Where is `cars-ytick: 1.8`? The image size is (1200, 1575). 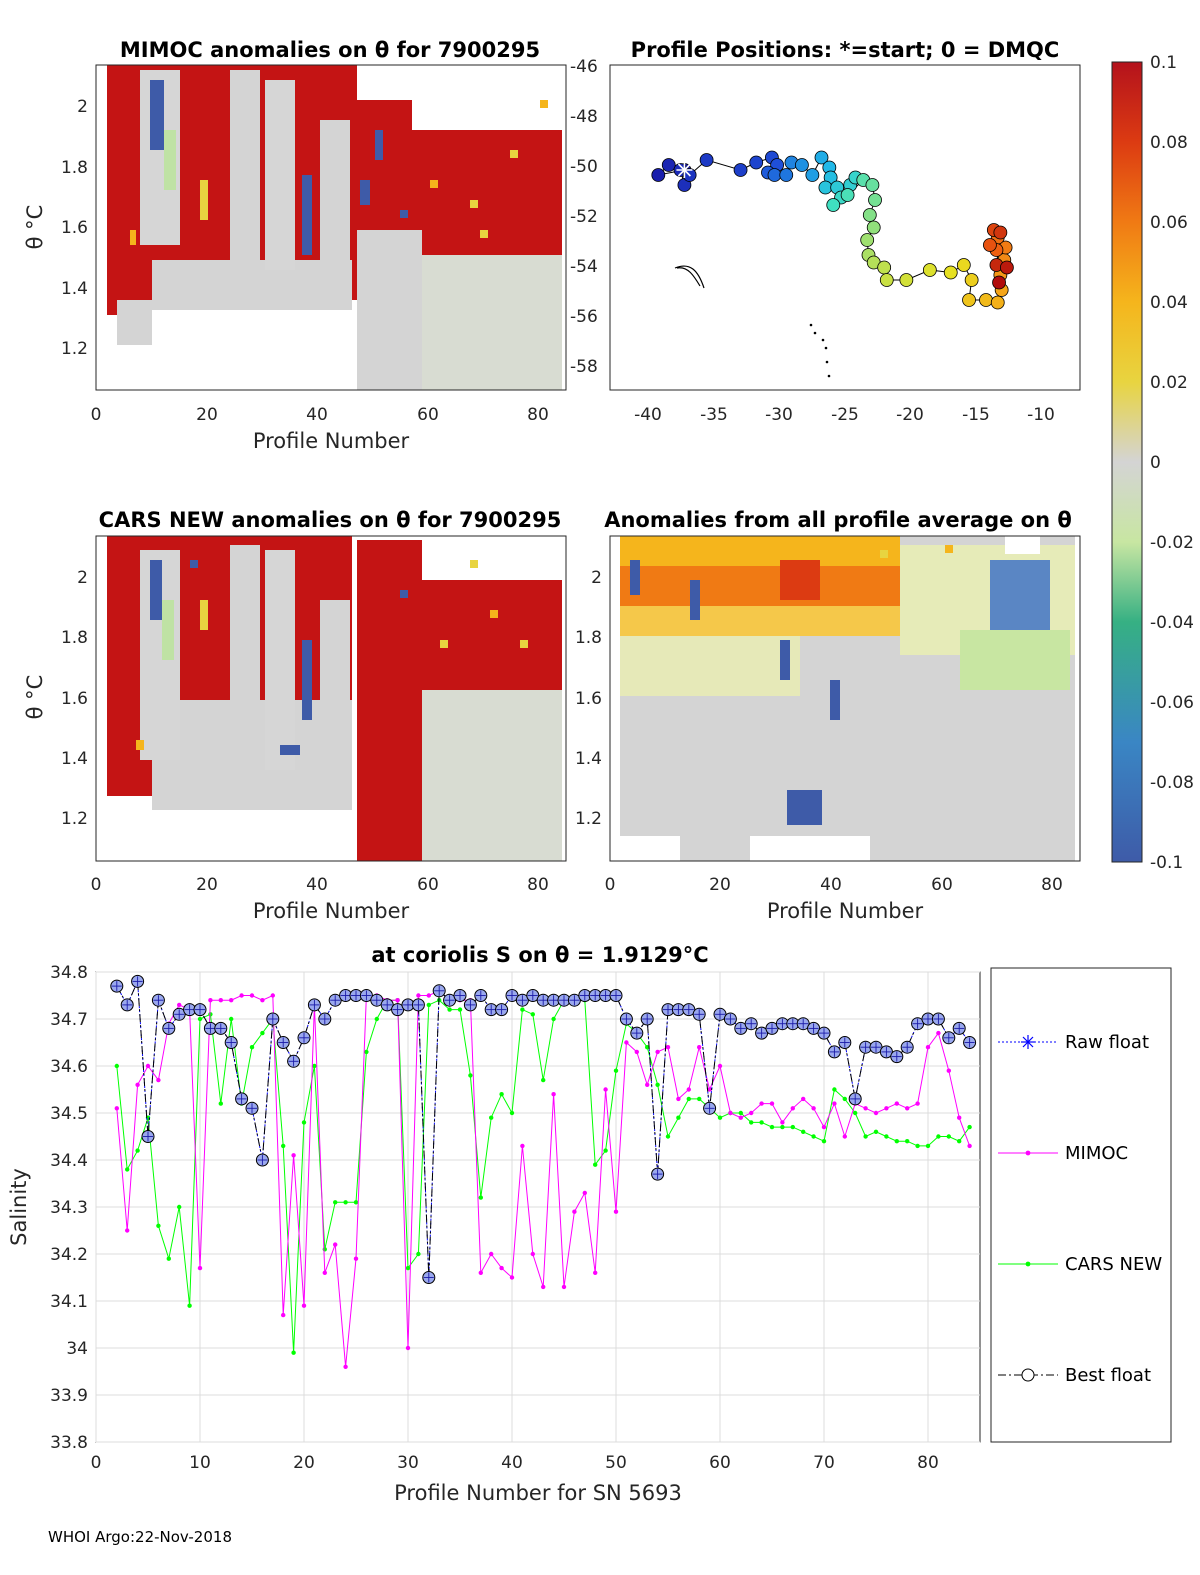 cars-ytick: 1.8 is located at coordinates (74, 638).